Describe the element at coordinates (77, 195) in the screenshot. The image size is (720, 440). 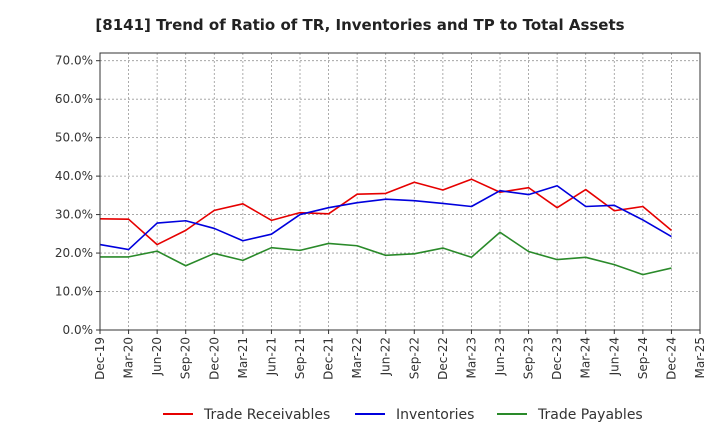
I see `y-axis: 0.0% 10.0% 20.0% 30.0% 40.0% 50.0% 60.0% 70.0%` at that location.